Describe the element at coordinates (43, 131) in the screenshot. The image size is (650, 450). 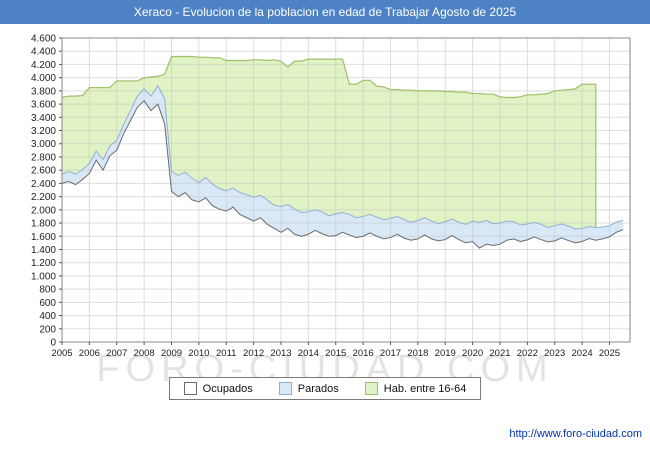
I see `svg-text: 3.200` at that location.